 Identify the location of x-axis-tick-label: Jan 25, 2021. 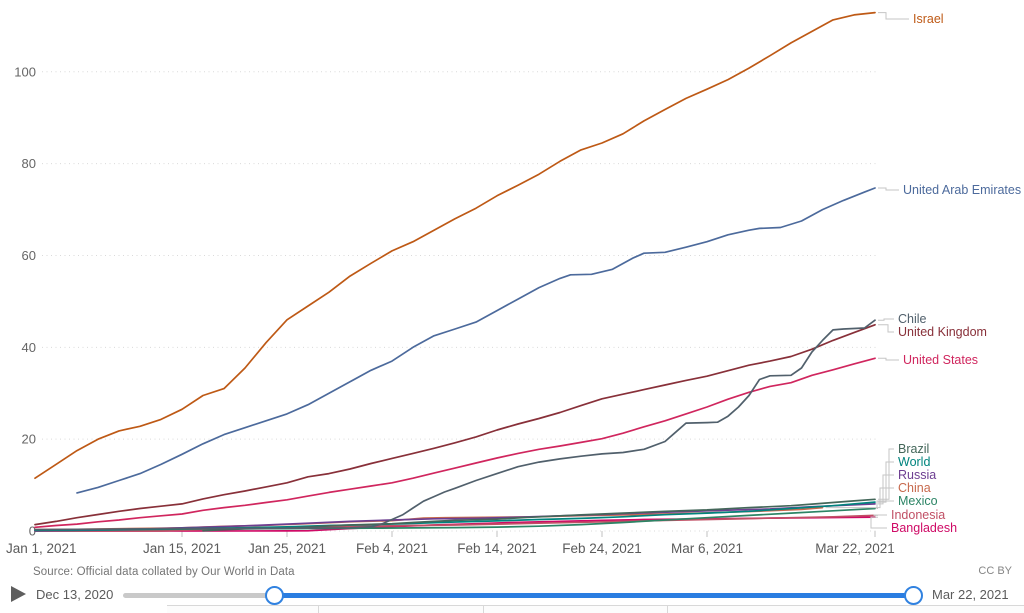
(287, 548).